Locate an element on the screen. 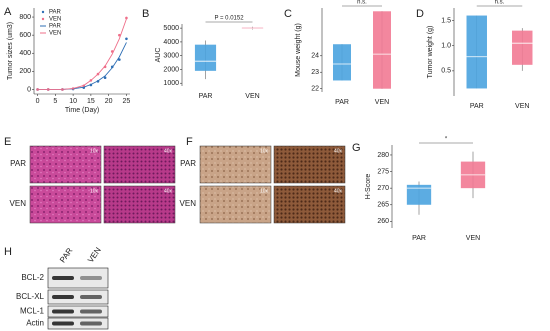 Image resolution: width=550 pixels, height=331 pixels. lane-label: PAR is located at coordinates (66, 255).